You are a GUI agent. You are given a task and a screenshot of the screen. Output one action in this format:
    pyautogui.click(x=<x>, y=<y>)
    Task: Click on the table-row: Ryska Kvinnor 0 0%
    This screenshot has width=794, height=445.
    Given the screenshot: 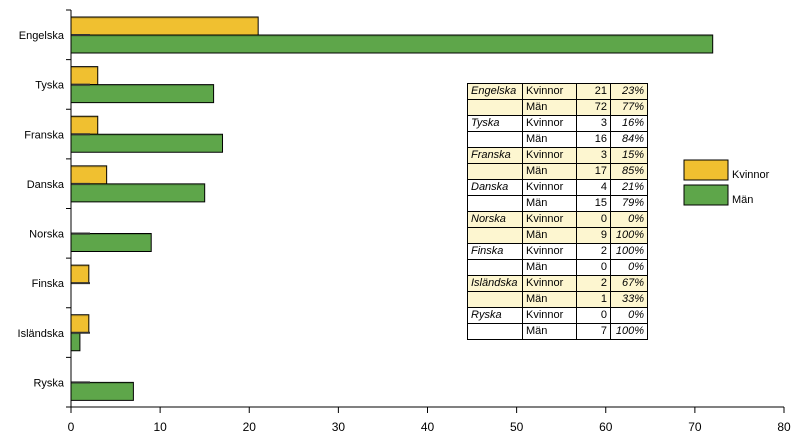 What is the action you would take?
    pyautogui.click(x=557, y=315)
    